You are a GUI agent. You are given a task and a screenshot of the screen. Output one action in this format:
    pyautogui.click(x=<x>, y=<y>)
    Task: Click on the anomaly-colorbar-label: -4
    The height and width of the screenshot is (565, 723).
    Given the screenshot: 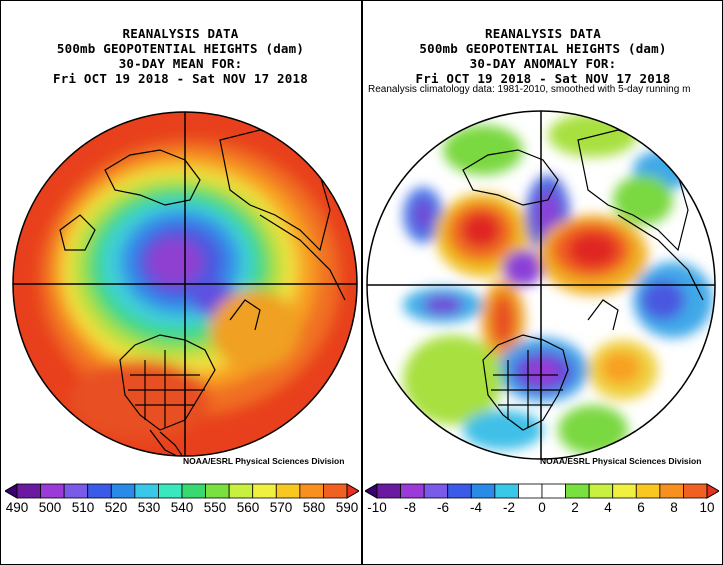 What is the action you would take?
    pyautogui.click(x=476, y=507)
    